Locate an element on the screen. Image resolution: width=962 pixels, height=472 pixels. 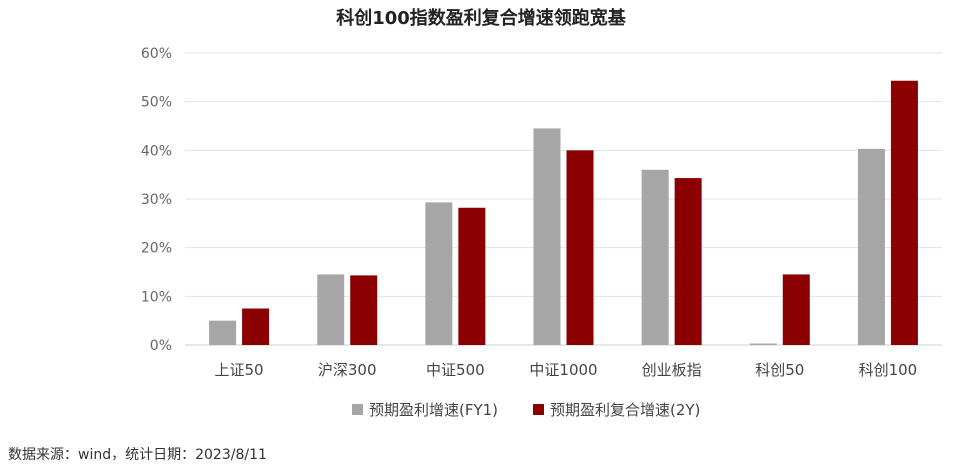
y-tick-label: 50% is located at coordinates (156, 103).